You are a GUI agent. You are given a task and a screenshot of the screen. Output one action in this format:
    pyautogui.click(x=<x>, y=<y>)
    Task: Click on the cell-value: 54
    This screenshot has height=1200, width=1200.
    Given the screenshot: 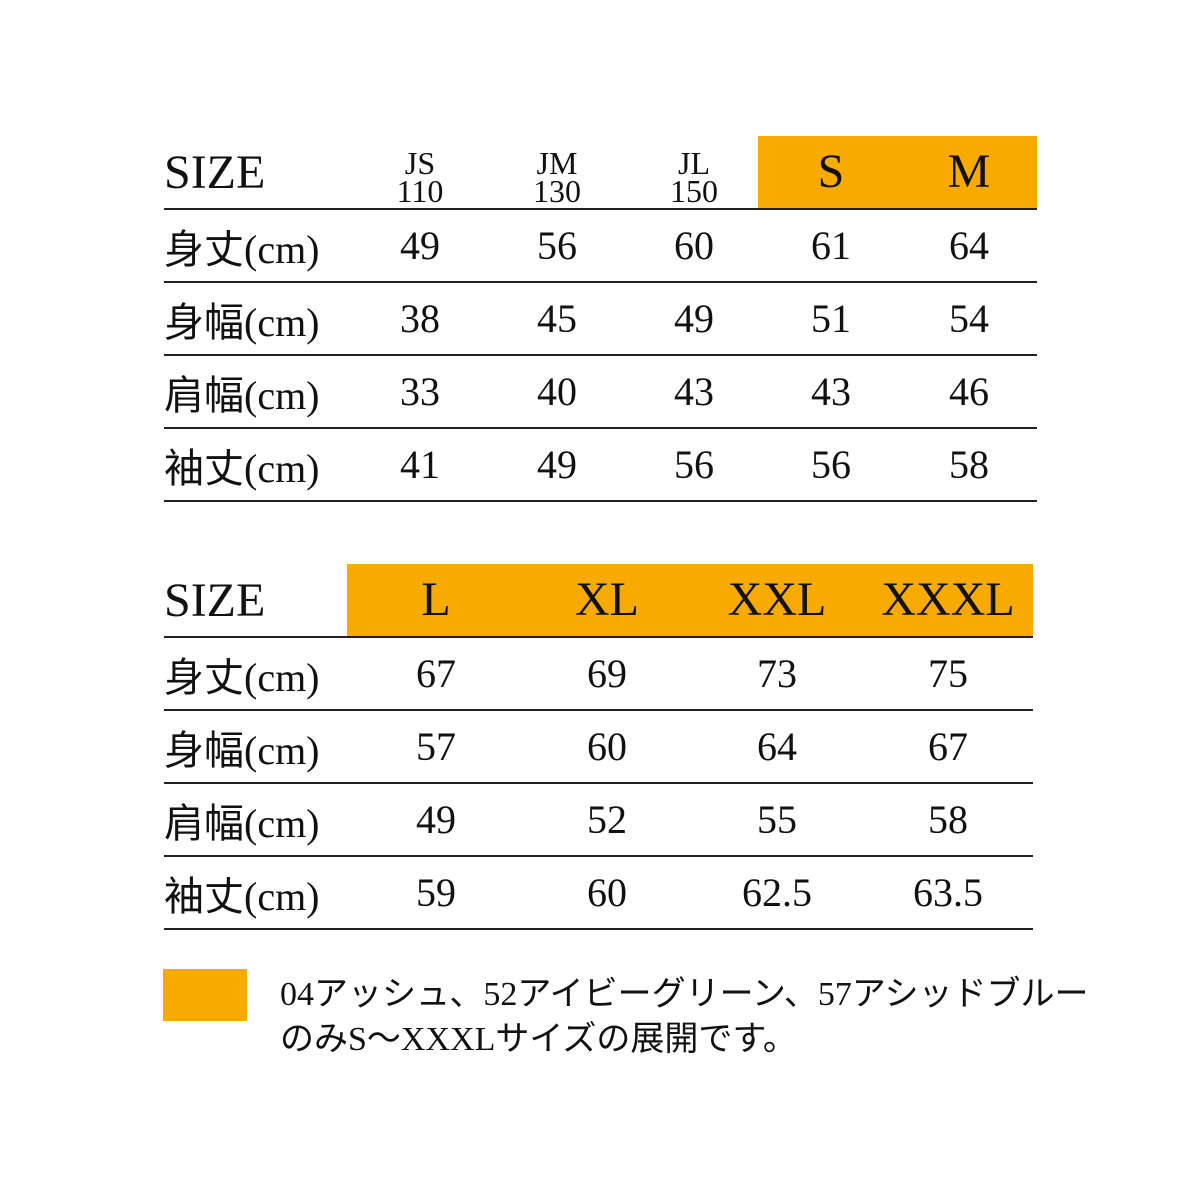 What is the action you would take?
    pyautogui.click(x=969, y=318)
    